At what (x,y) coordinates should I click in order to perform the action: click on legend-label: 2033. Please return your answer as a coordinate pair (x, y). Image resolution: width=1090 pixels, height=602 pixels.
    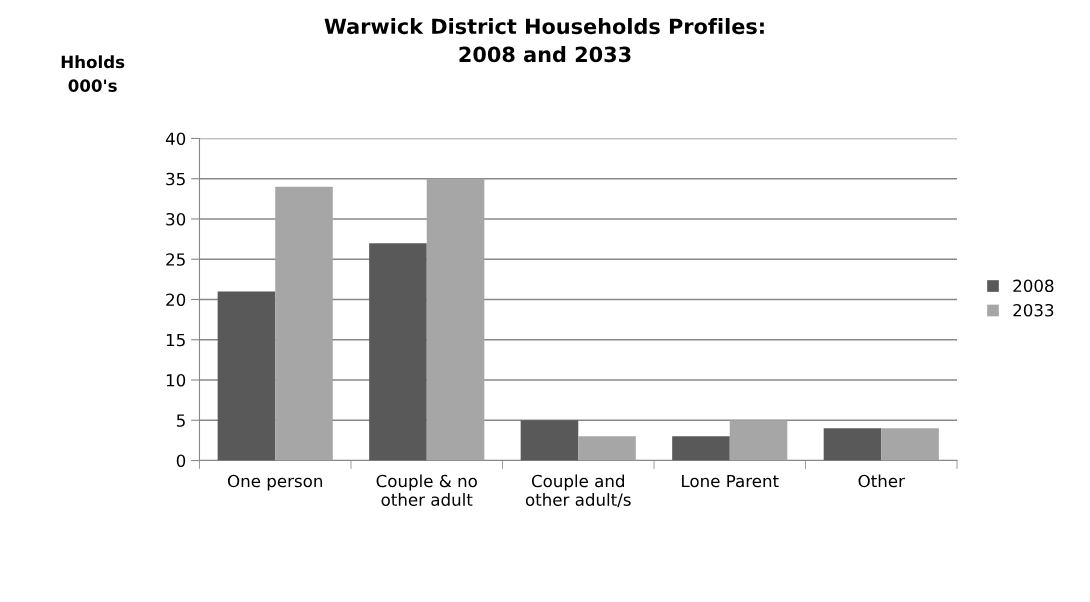
    Looking at the image, I should click on (1033, 310).